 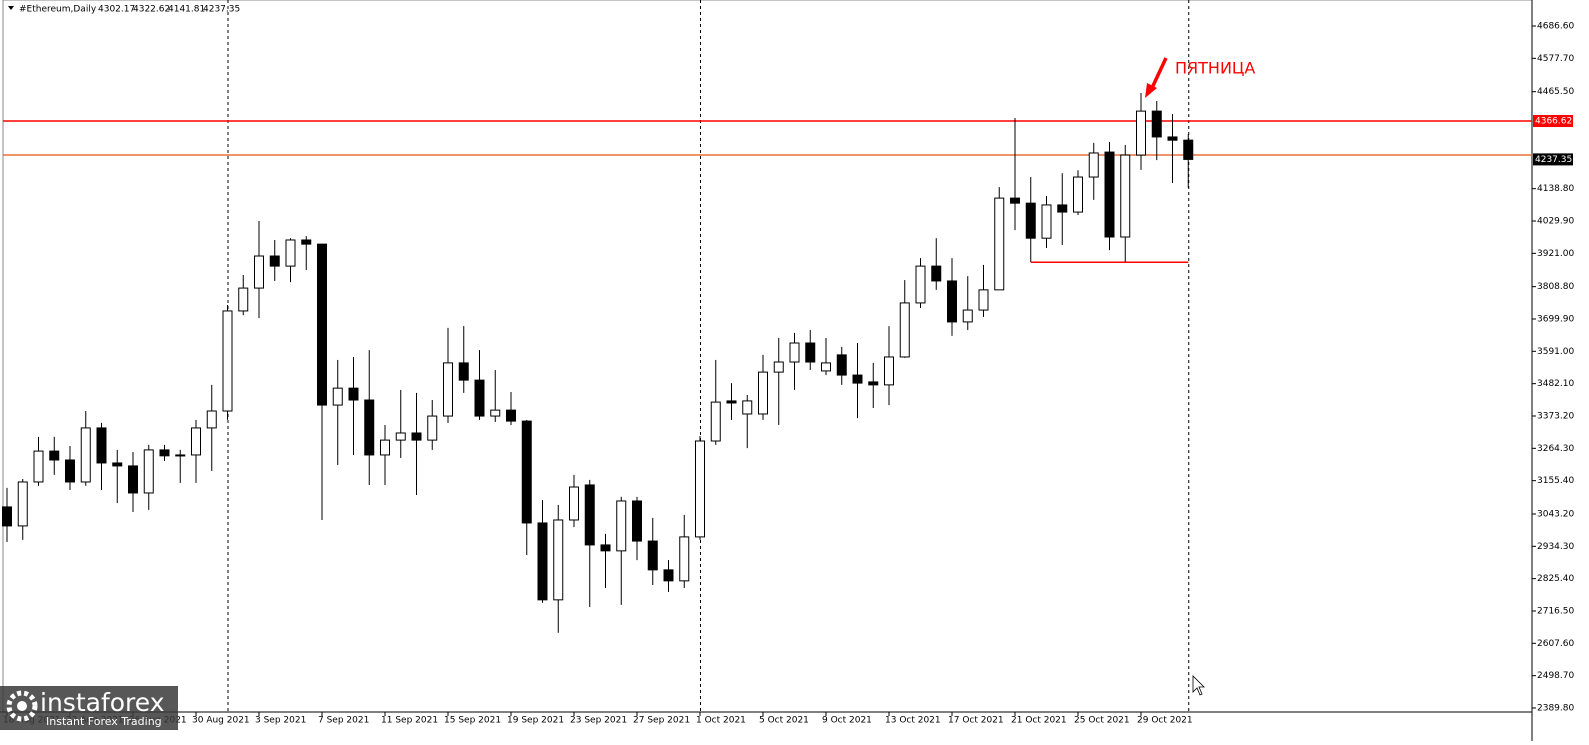 What do you see at coordinates (1555, 579) in the screenshot?
I see `y-tick-label: 2825.40` at bounding box center [1555, 579].